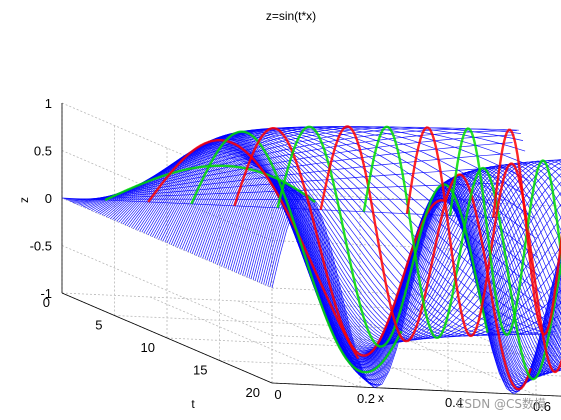 The width and height of the screenshot is (561, 420). What do you see at coordinates (366, 398) in the screenshot?
I see `x-tick-label: 0.2` at bounding box center [366, 398].